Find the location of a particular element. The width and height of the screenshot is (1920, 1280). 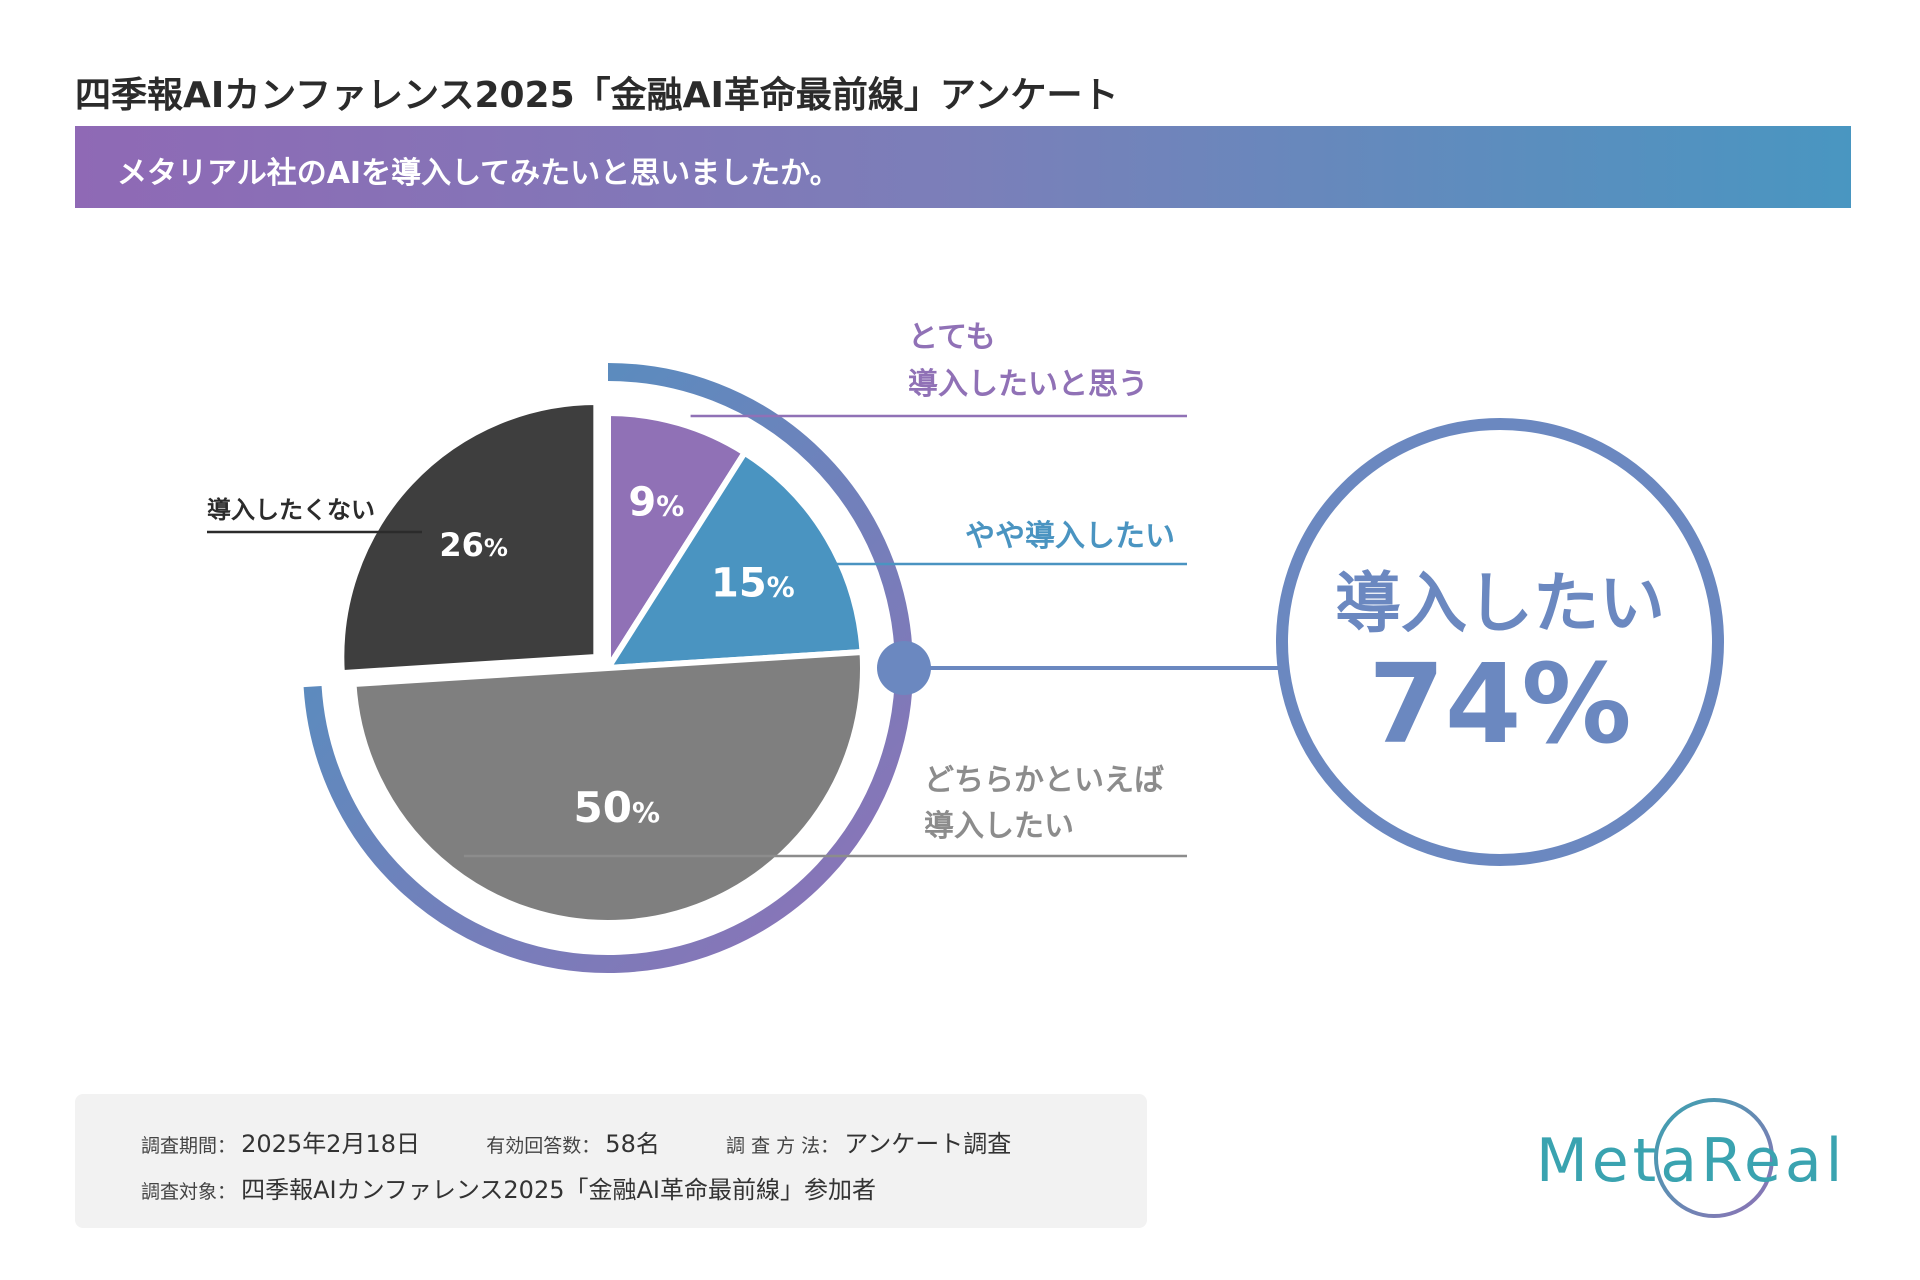

logo-ring-icon is located at coordinates (1714, 1158).